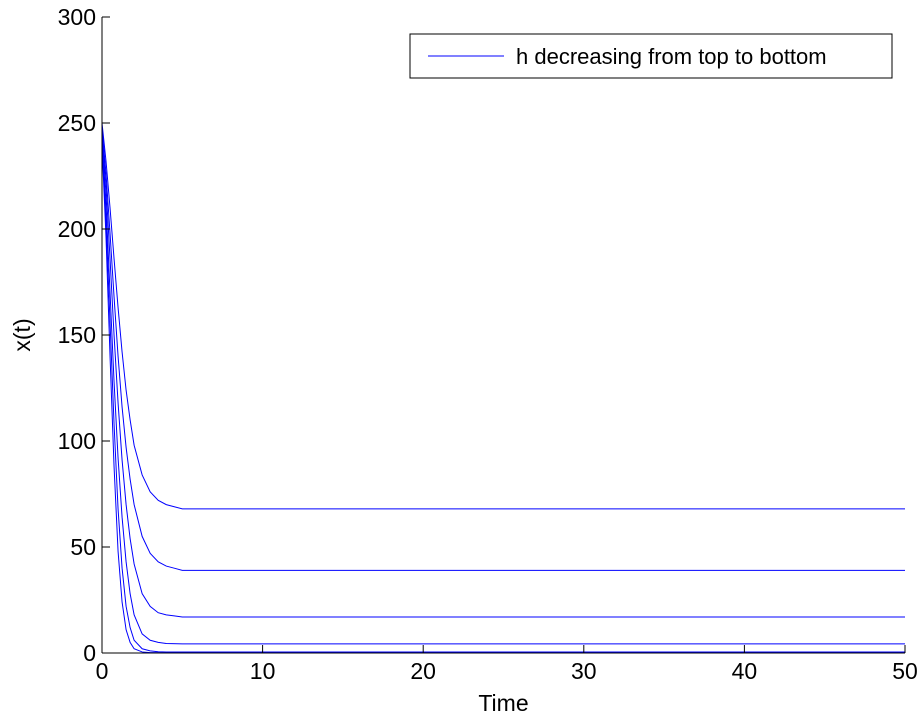 The image size is (924, 725). I want to click on legend: h decreasing from top to bottom, so click(651, 56).